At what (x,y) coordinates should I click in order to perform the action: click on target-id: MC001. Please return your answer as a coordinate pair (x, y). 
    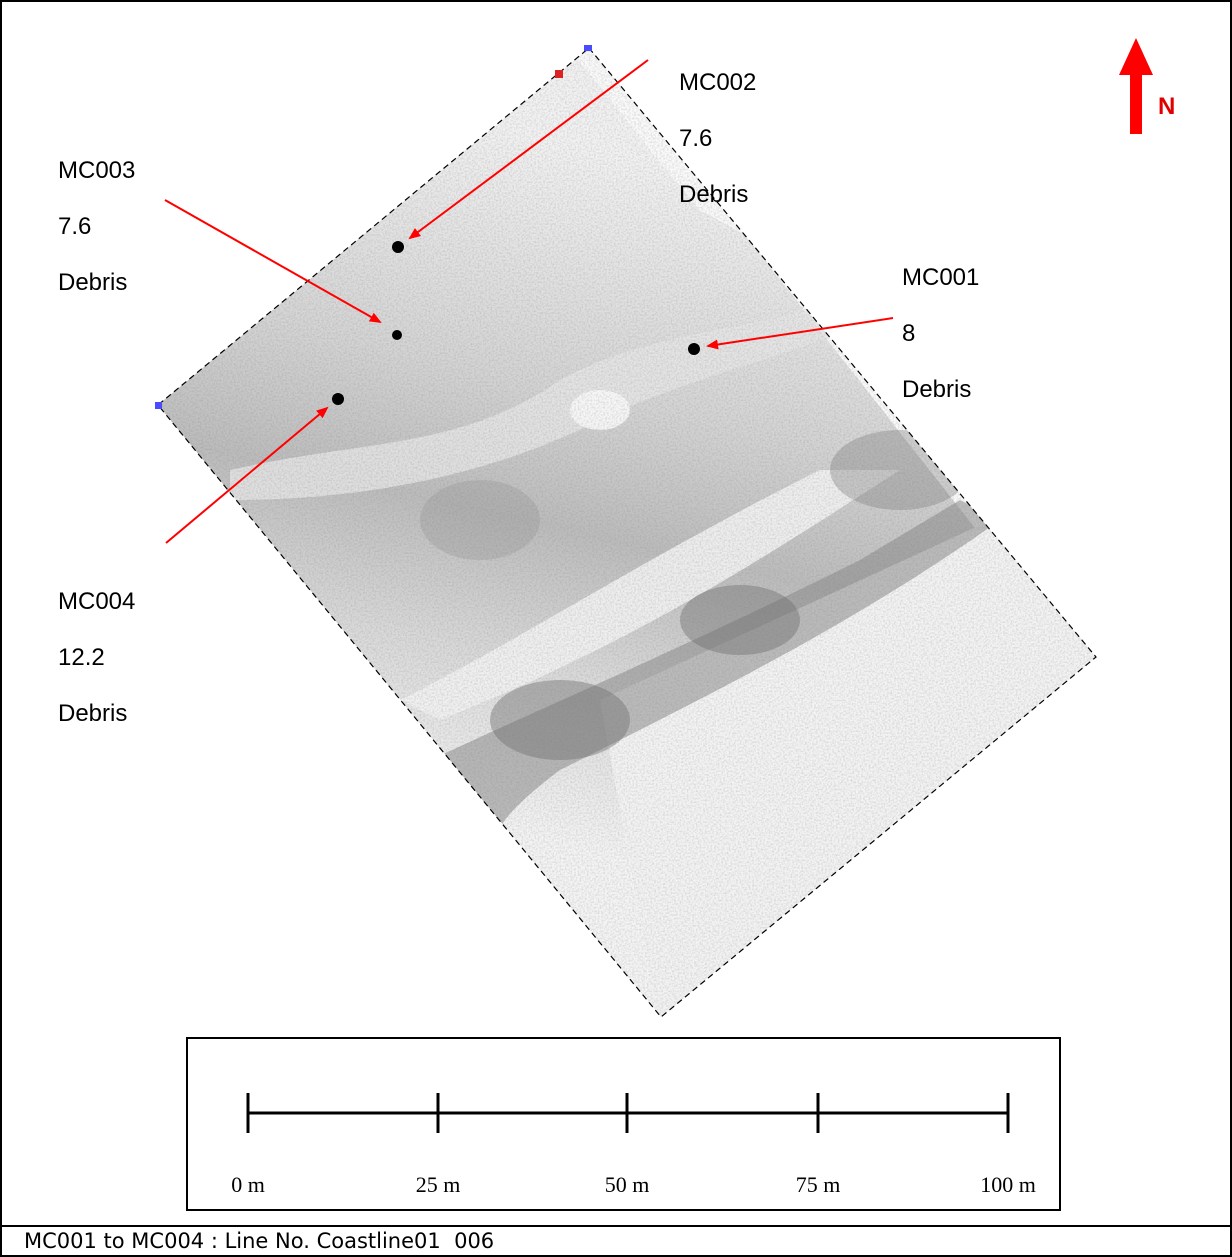
    Looking at the image, I should click on (941, 277).